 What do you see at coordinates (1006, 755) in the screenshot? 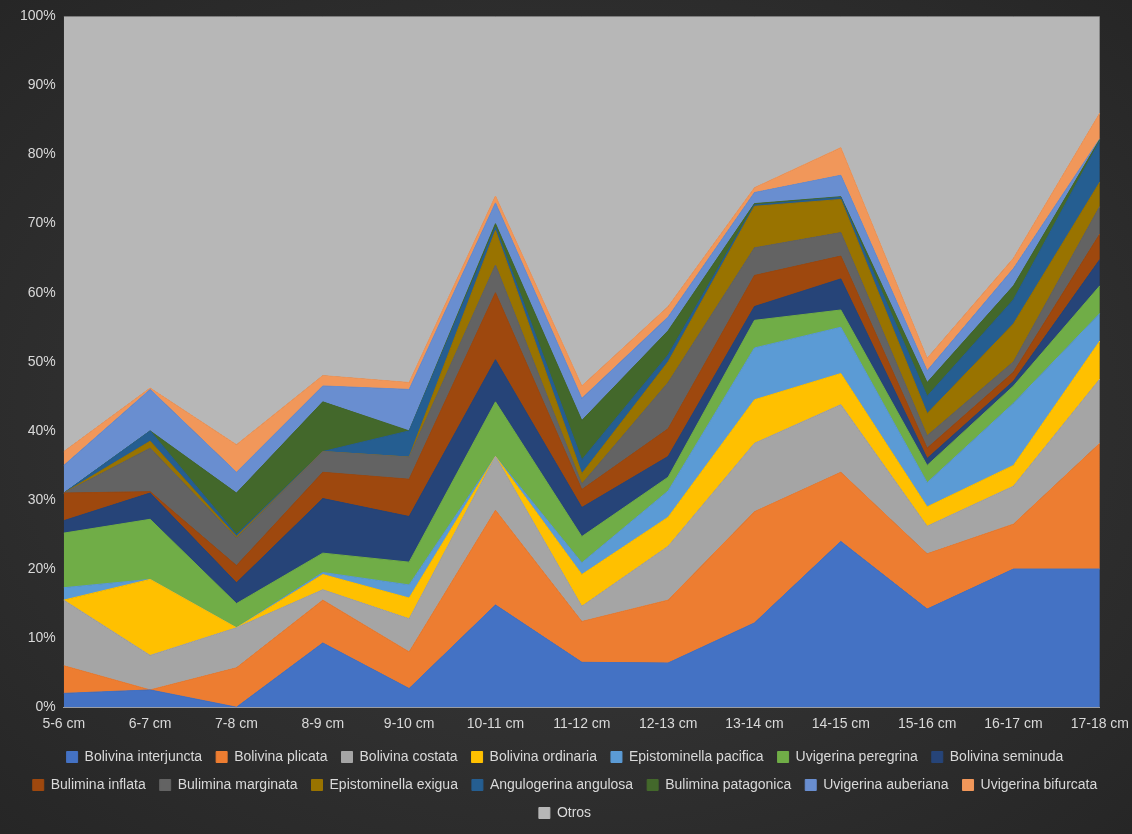
I see `legend-label: Bolivina seminuda` at bounding box center [1006, 755].